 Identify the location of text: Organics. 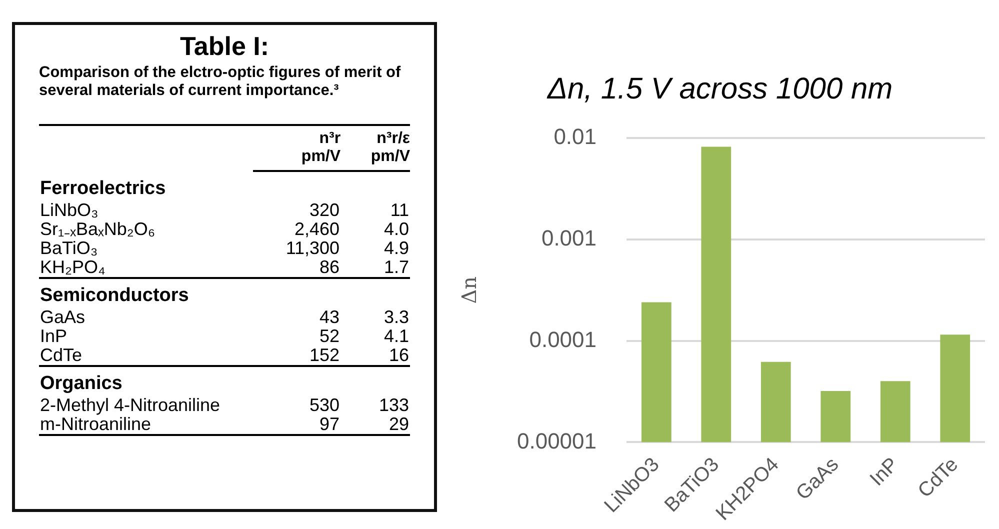
(81, 383).